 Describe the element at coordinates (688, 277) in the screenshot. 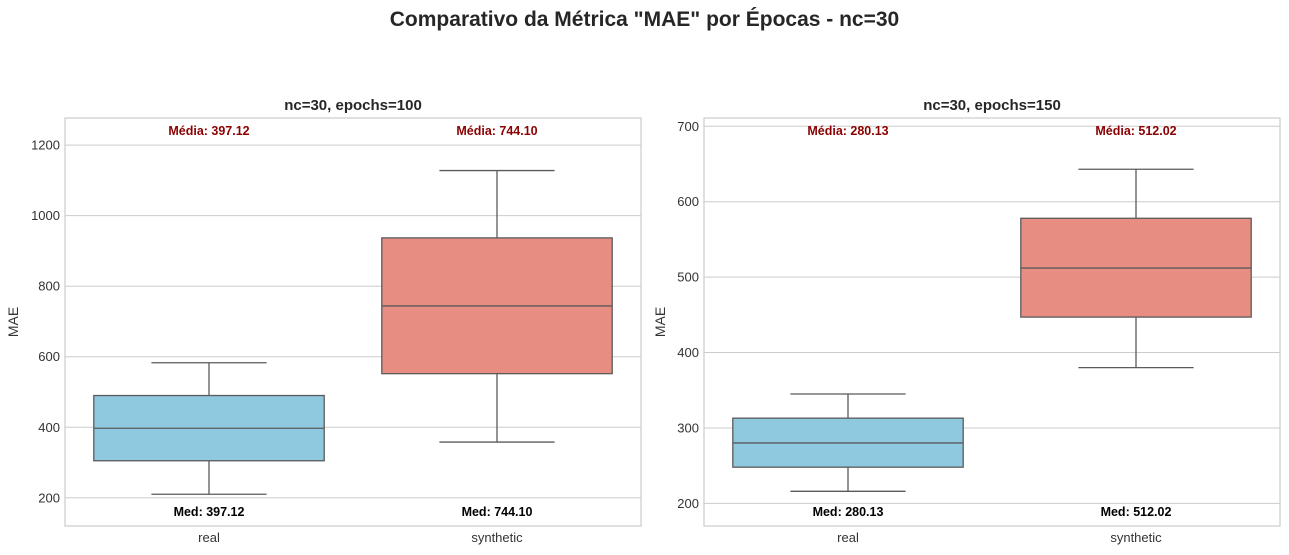

I see `y-tick-label: 500` at that location.